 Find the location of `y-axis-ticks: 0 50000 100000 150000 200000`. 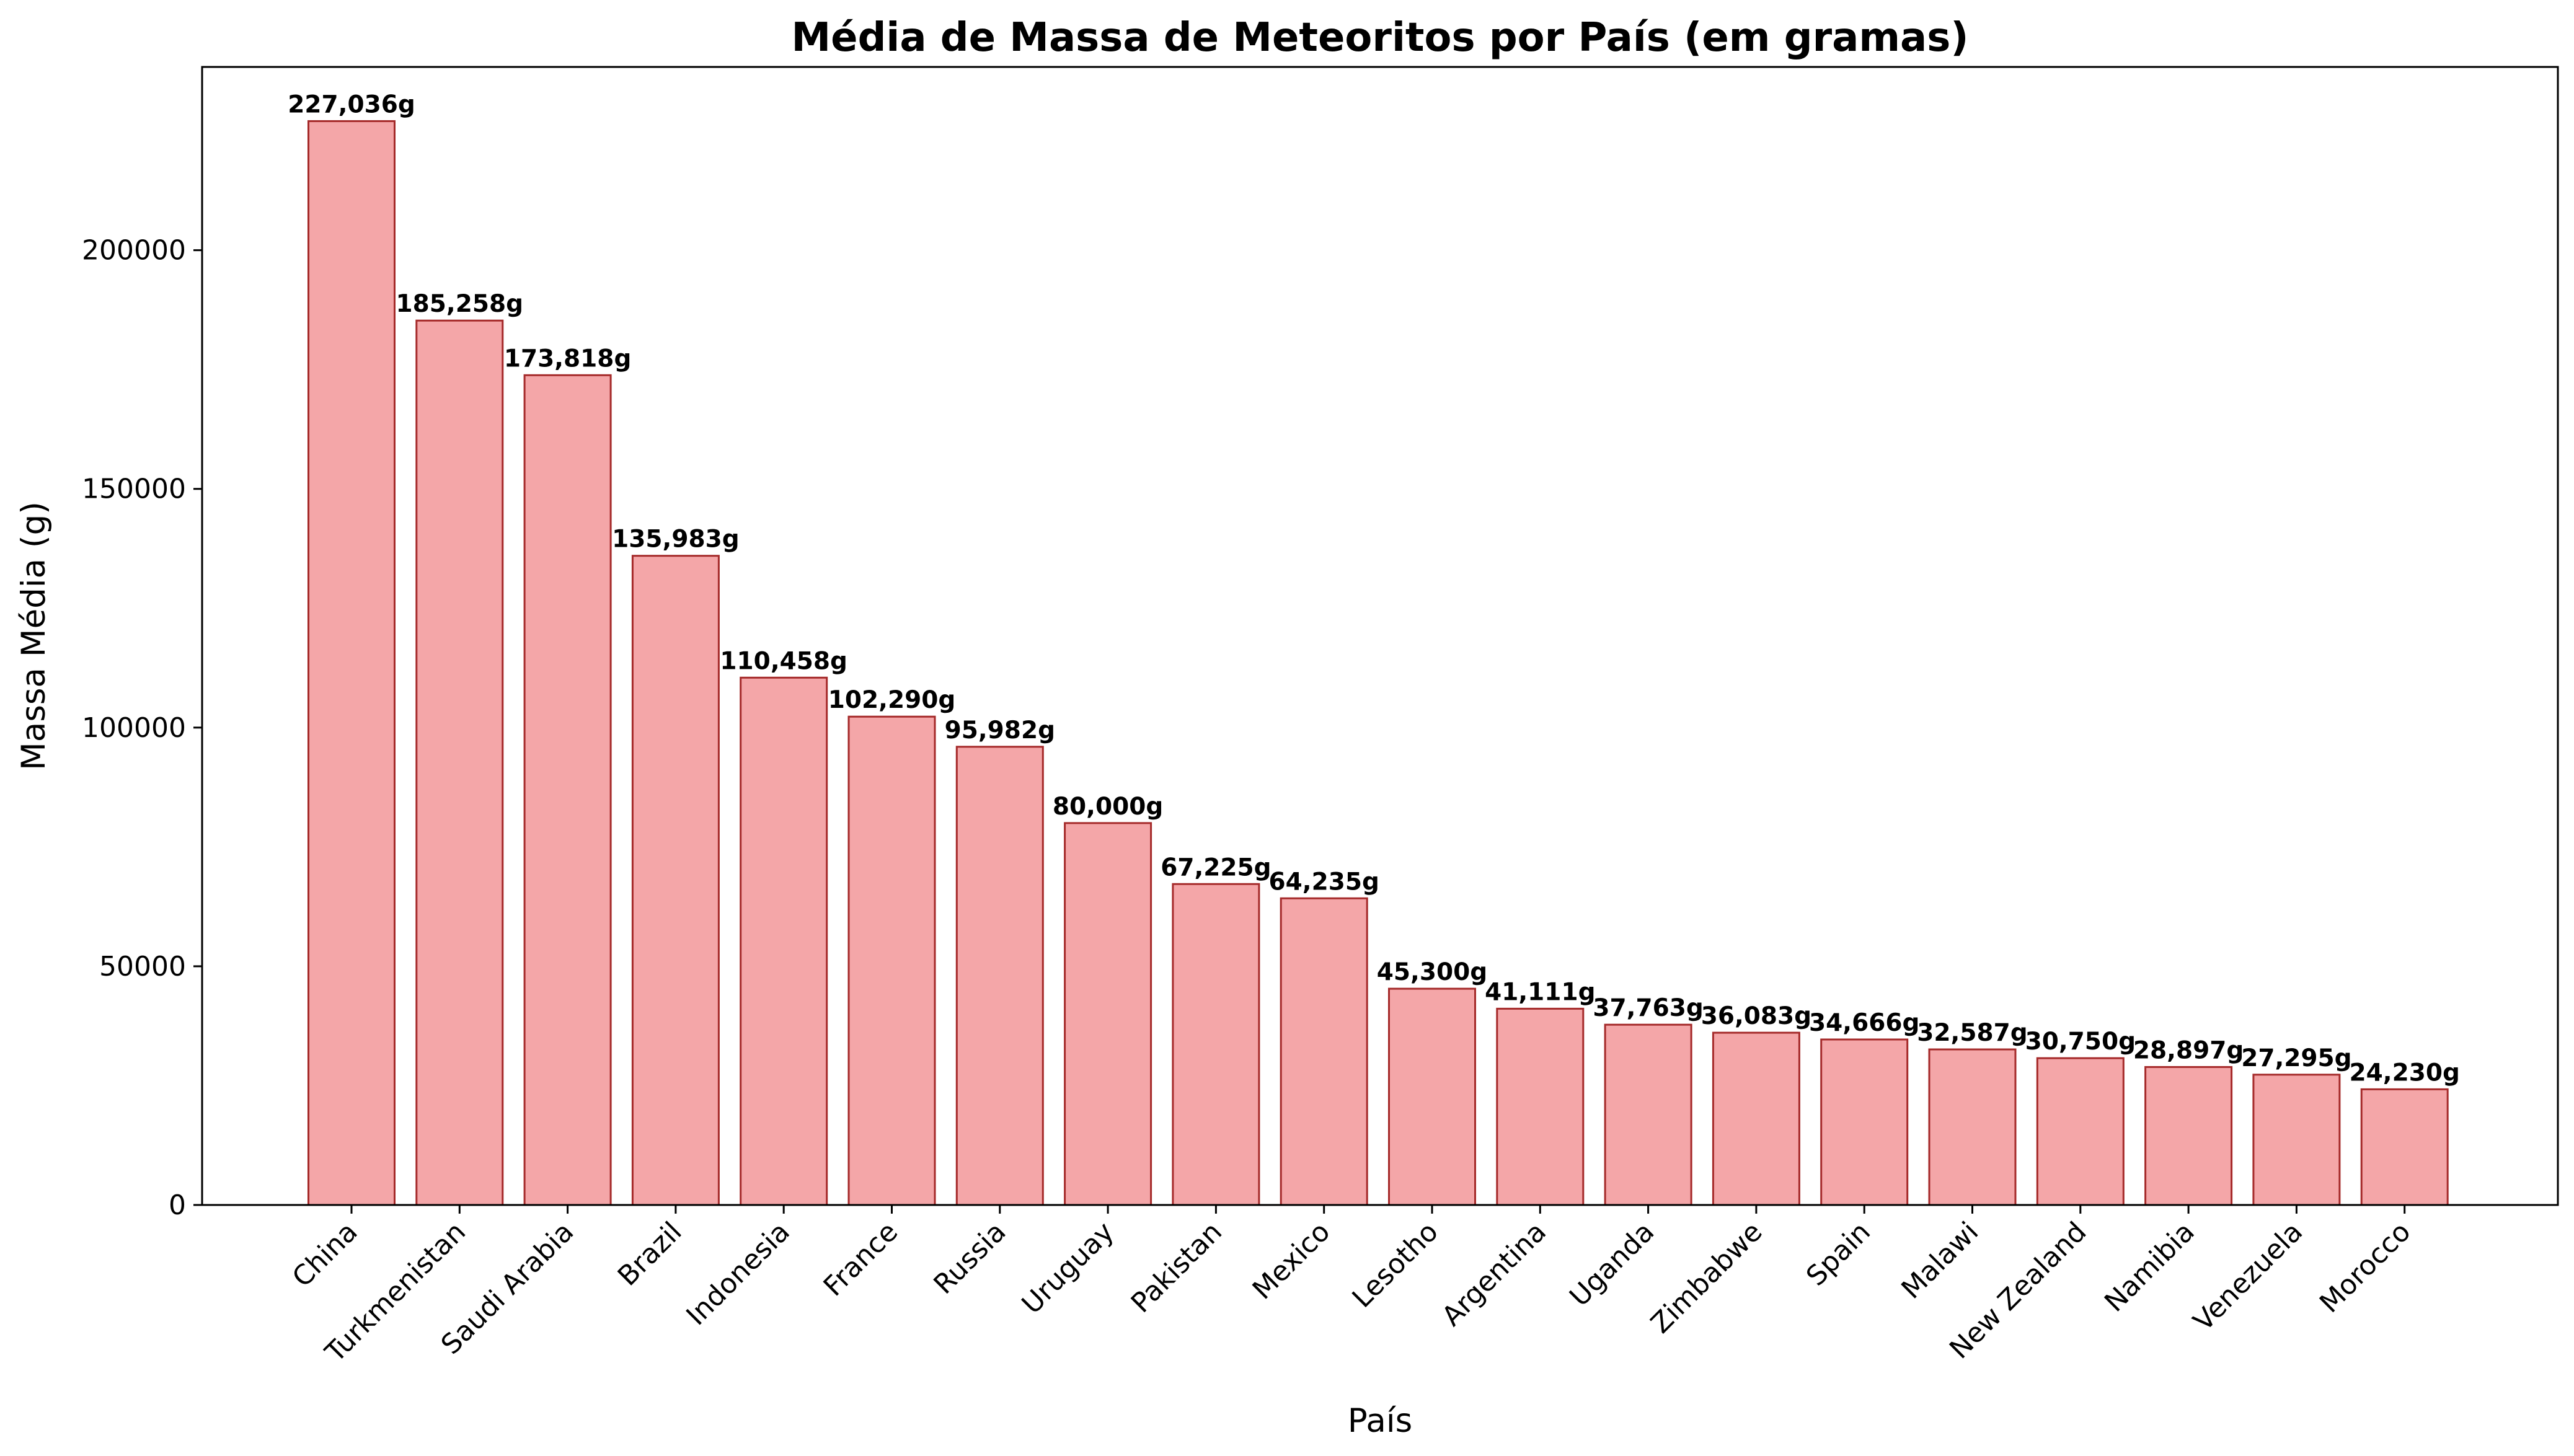

y-axis-ticks: 0 50000 100000 150000 200000 is located at coordinates (142, 728).